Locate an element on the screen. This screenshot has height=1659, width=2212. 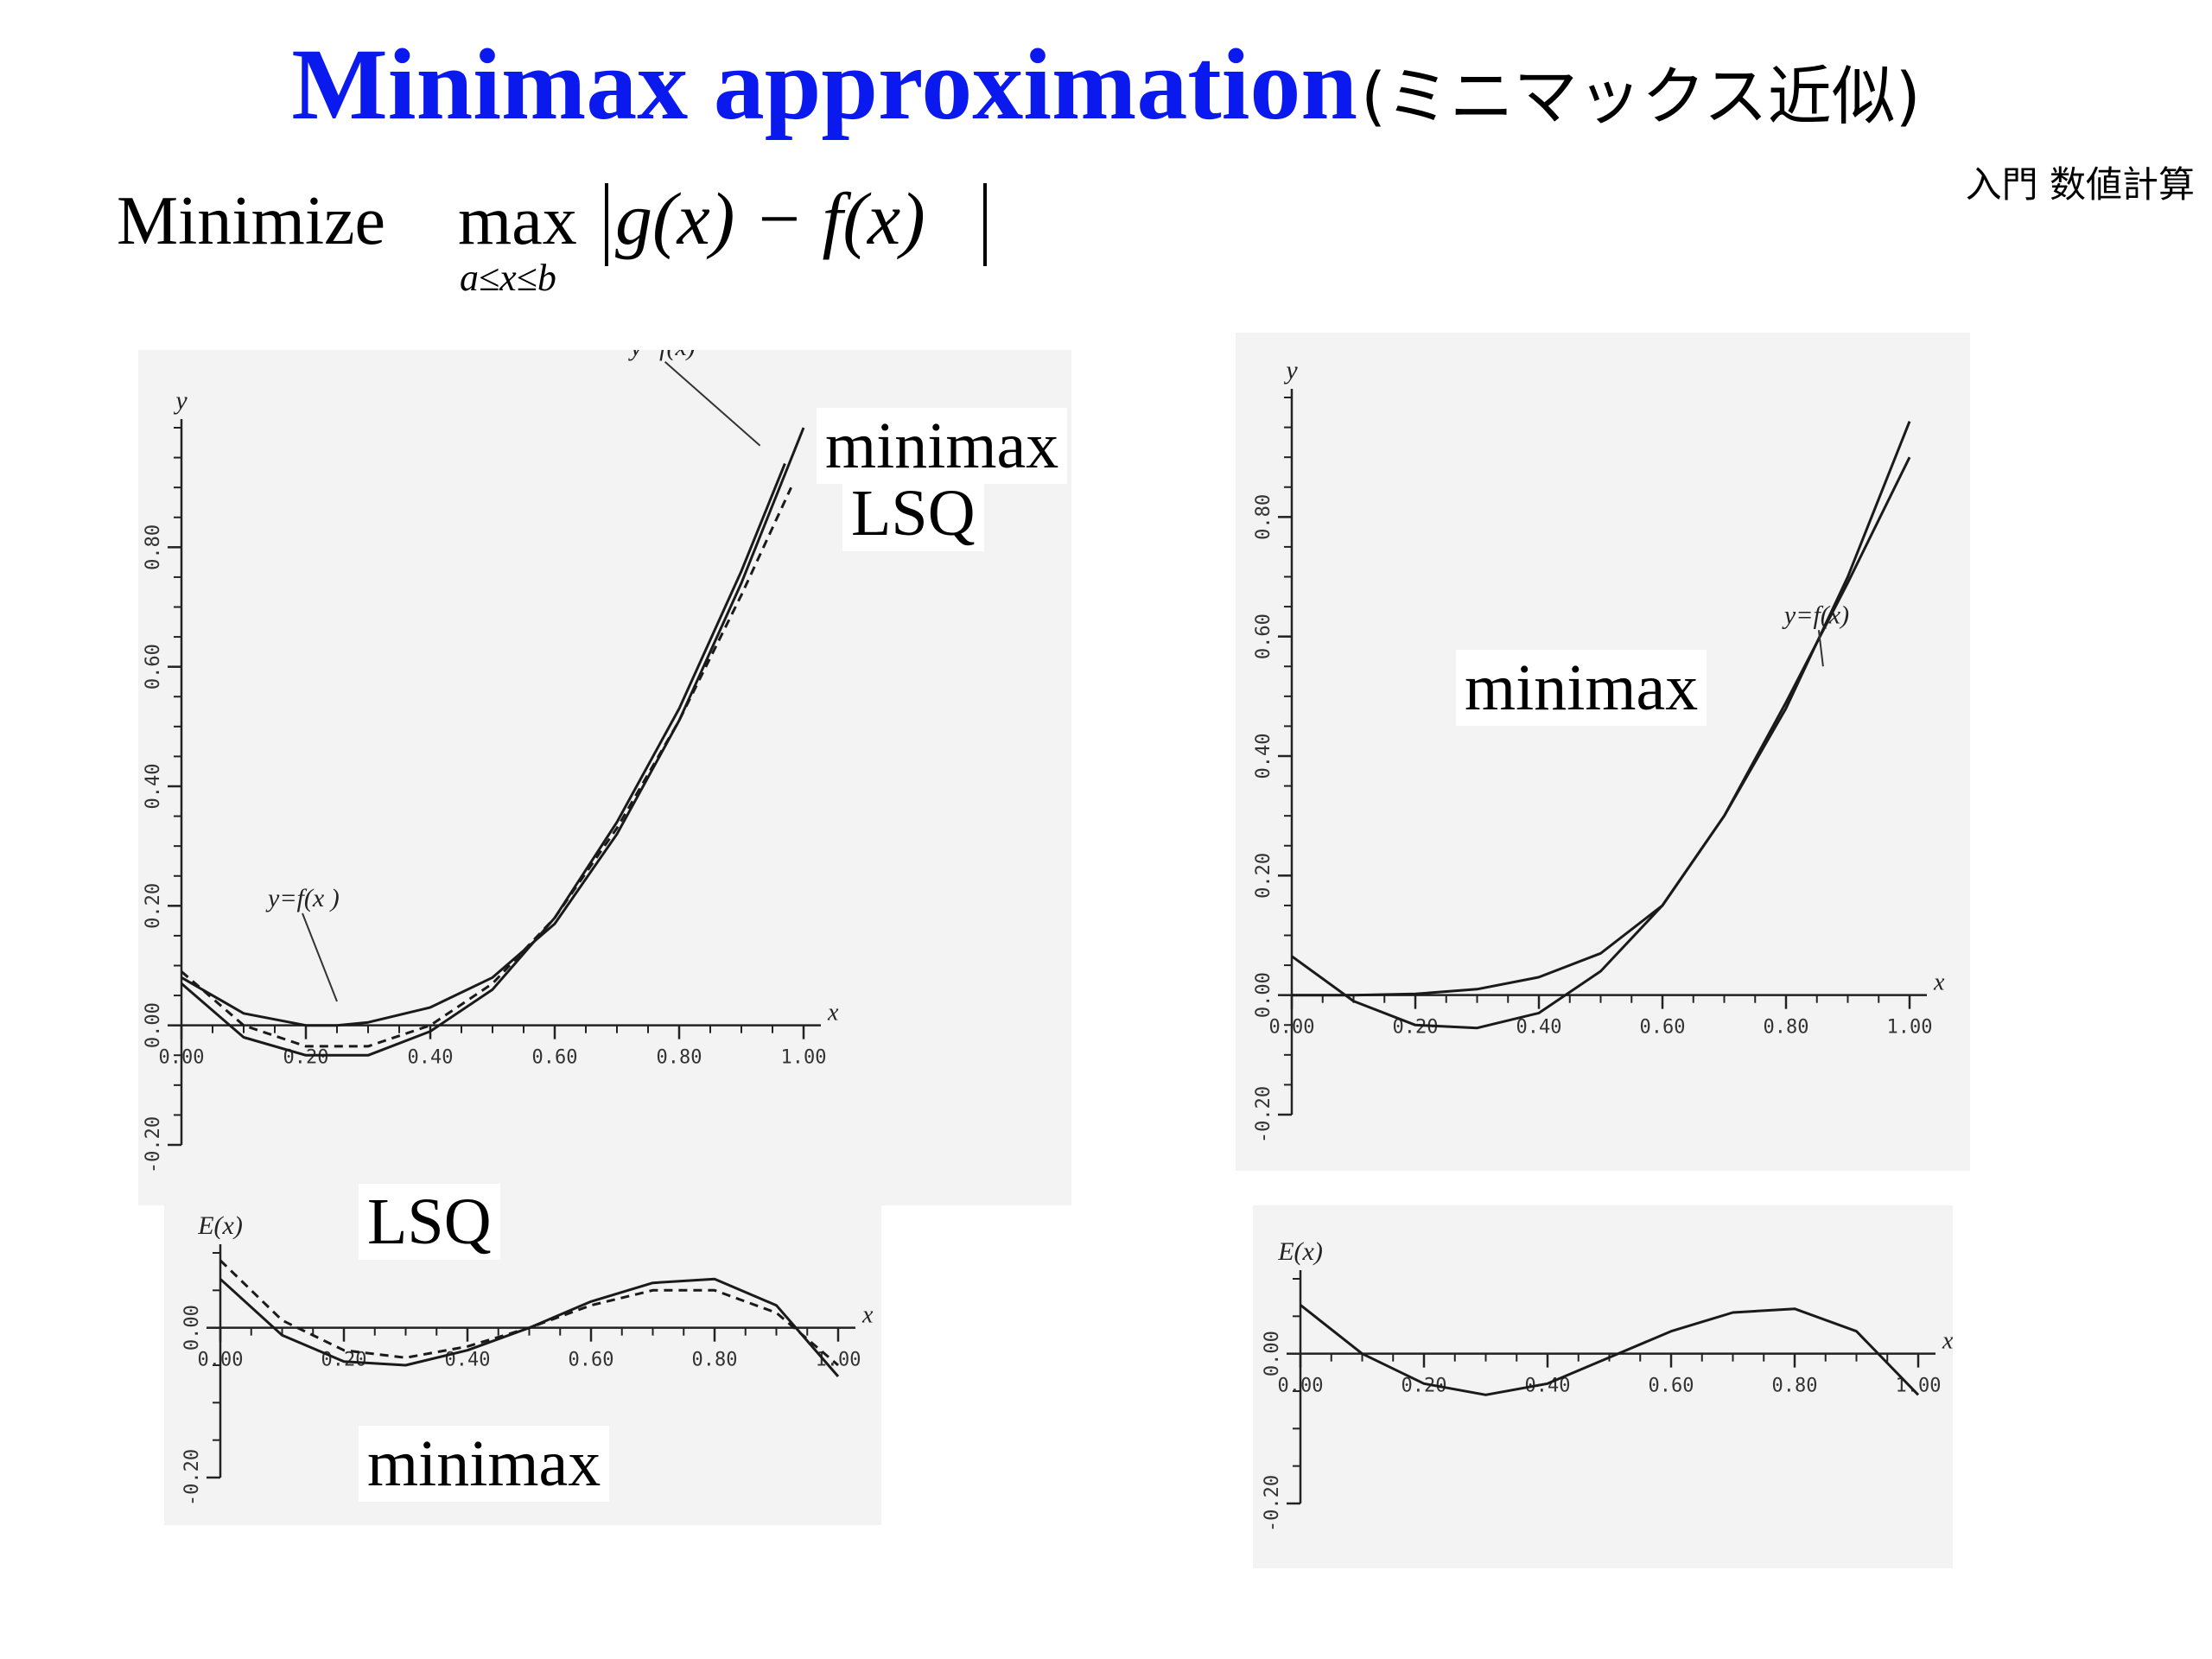
label-minimax-left-bottom: minimax is located at coordinates (484, 1464).